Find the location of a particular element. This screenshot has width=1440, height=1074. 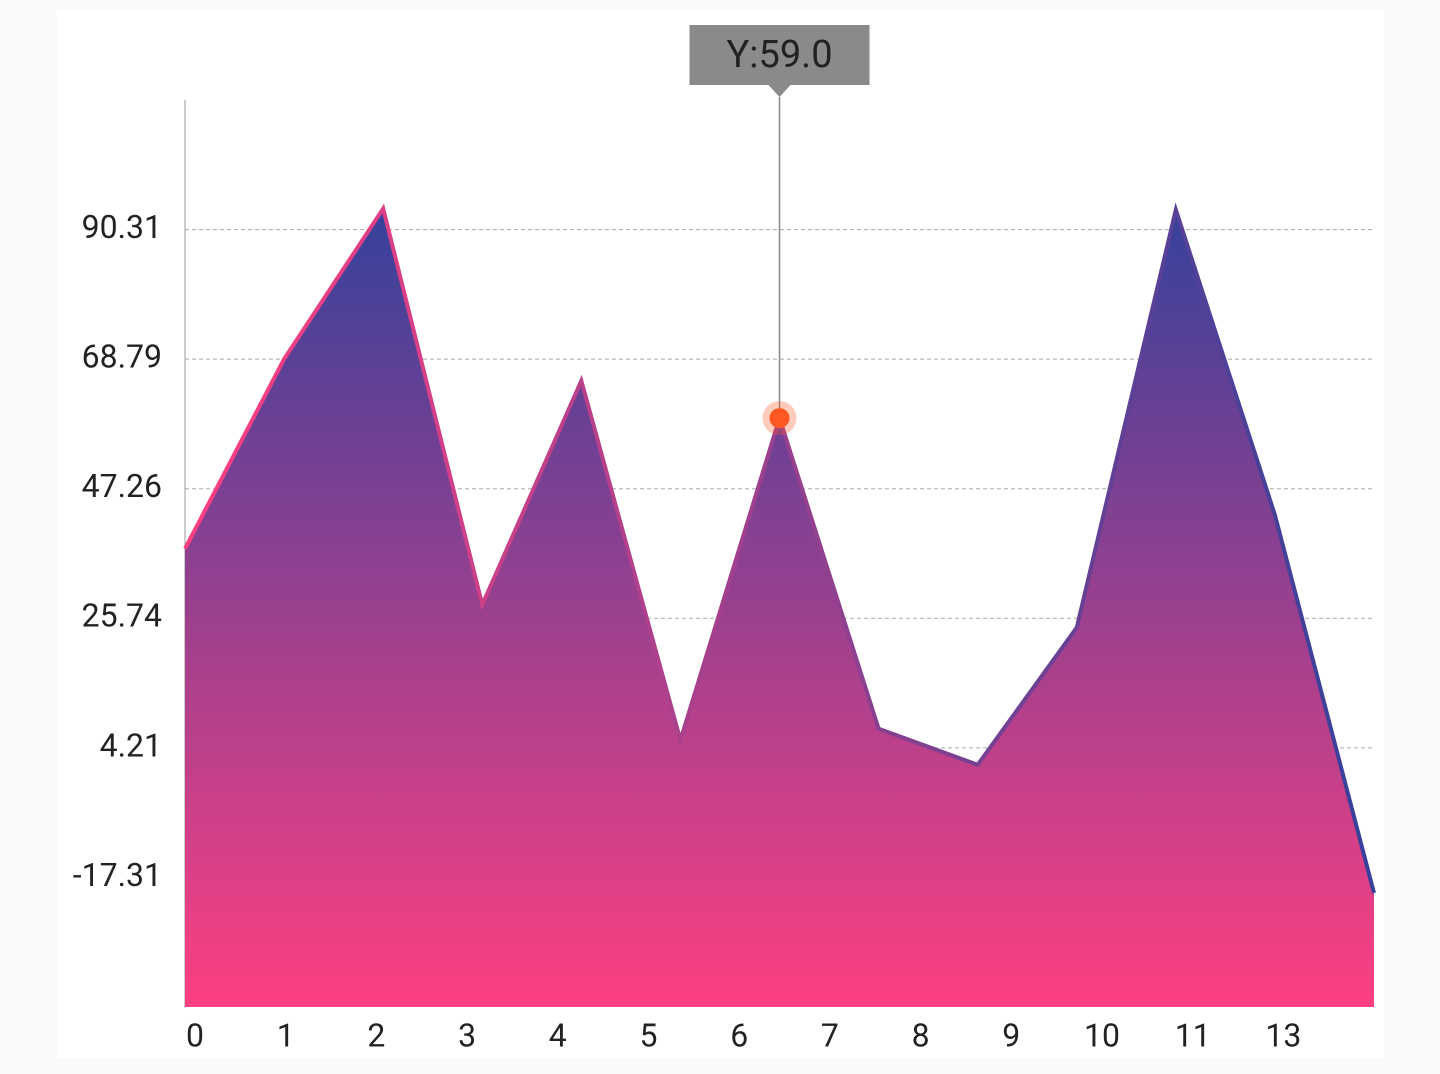

x-tick-label: 13 is located at coordinates (1283, 1035).